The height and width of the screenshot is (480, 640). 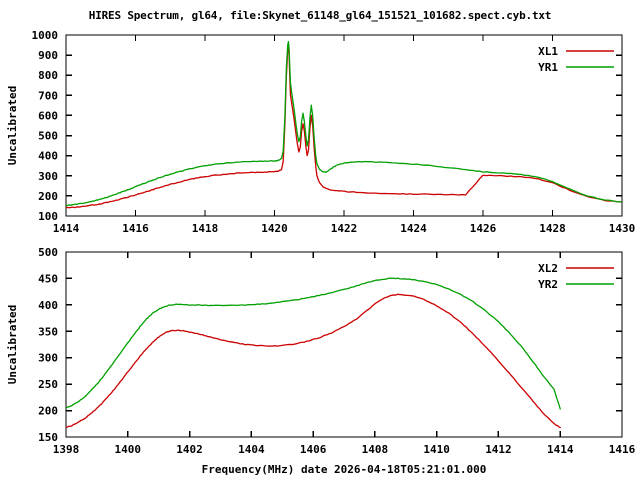 I want to click on x-tick-label: 1406, so click(x=313, y=449).